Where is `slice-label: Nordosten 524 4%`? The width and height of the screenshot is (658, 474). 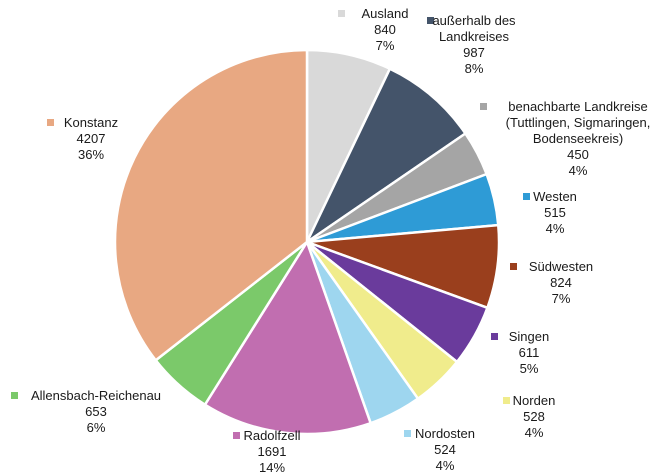
slice-label: Nordosten 524 4% is located at coordinates (439, 449).